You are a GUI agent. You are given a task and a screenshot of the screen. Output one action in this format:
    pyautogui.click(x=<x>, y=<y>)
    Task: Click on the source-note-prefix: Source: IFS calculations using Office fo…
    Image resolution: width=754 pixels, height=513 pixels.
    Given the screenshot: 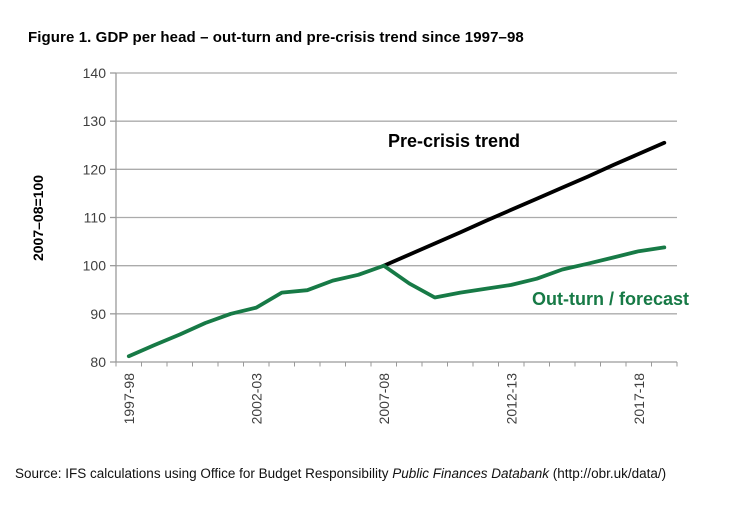 What is the action you would take?
    pyautogui.click(x=204, y=473)
    